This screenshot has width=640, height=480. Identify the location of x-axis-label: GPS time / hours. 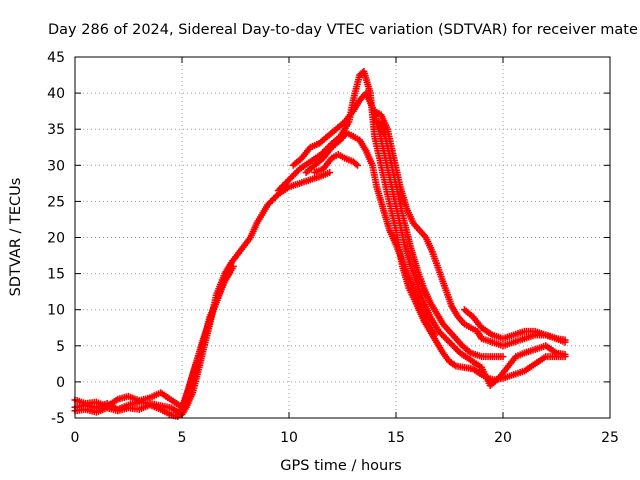
(340, 466).